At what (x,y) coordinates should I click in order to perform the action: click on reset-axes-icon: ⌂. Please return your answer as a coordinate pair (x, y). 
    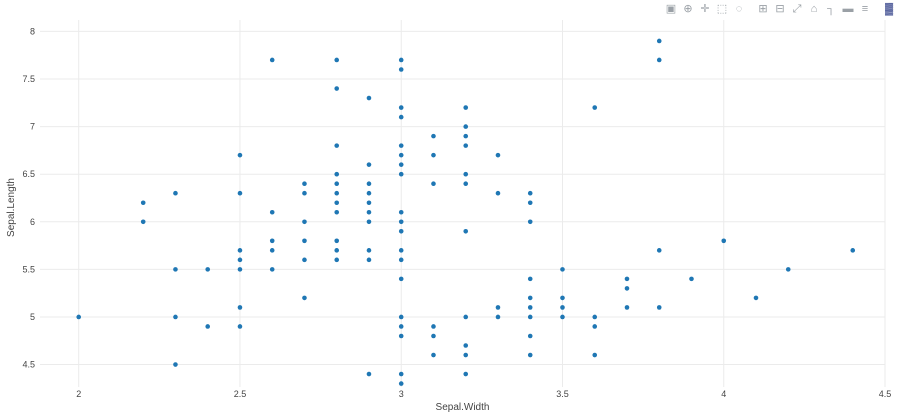
    Looking at the image, I should click on (814, 9).